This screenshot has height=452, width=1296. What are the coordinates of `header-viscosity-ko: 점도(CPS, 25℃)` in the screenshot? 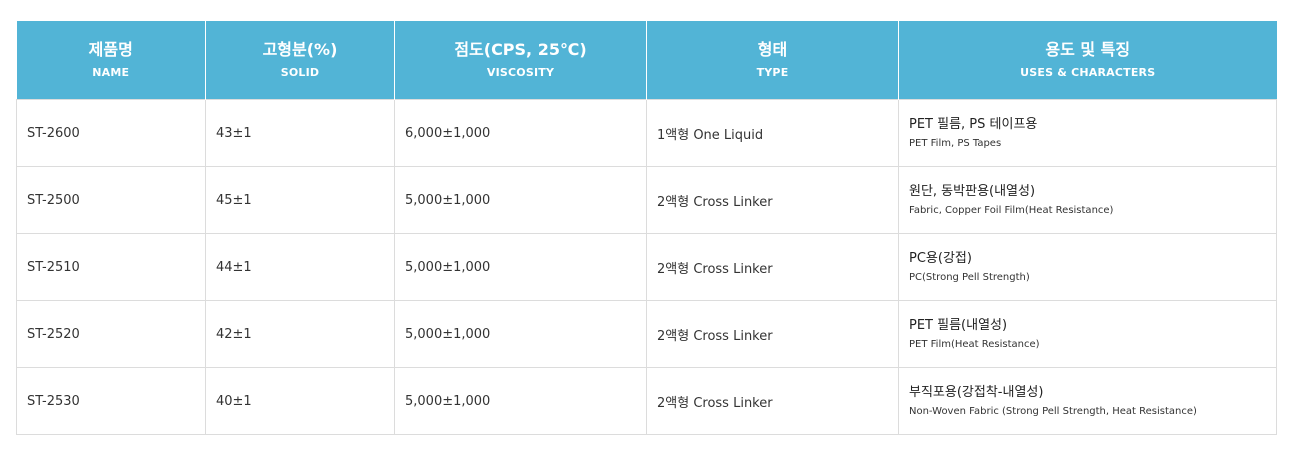 It's located at (520, 49).